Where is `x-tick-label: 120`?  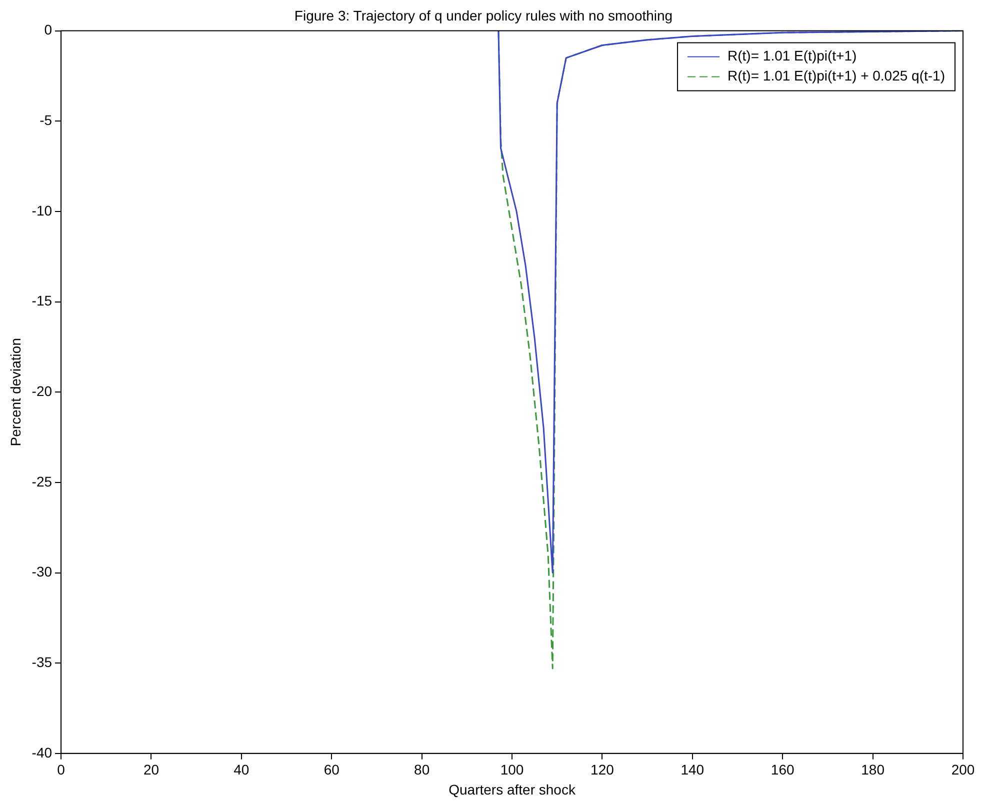
x-tick-label: 120 is located at coordinates (602, 770).